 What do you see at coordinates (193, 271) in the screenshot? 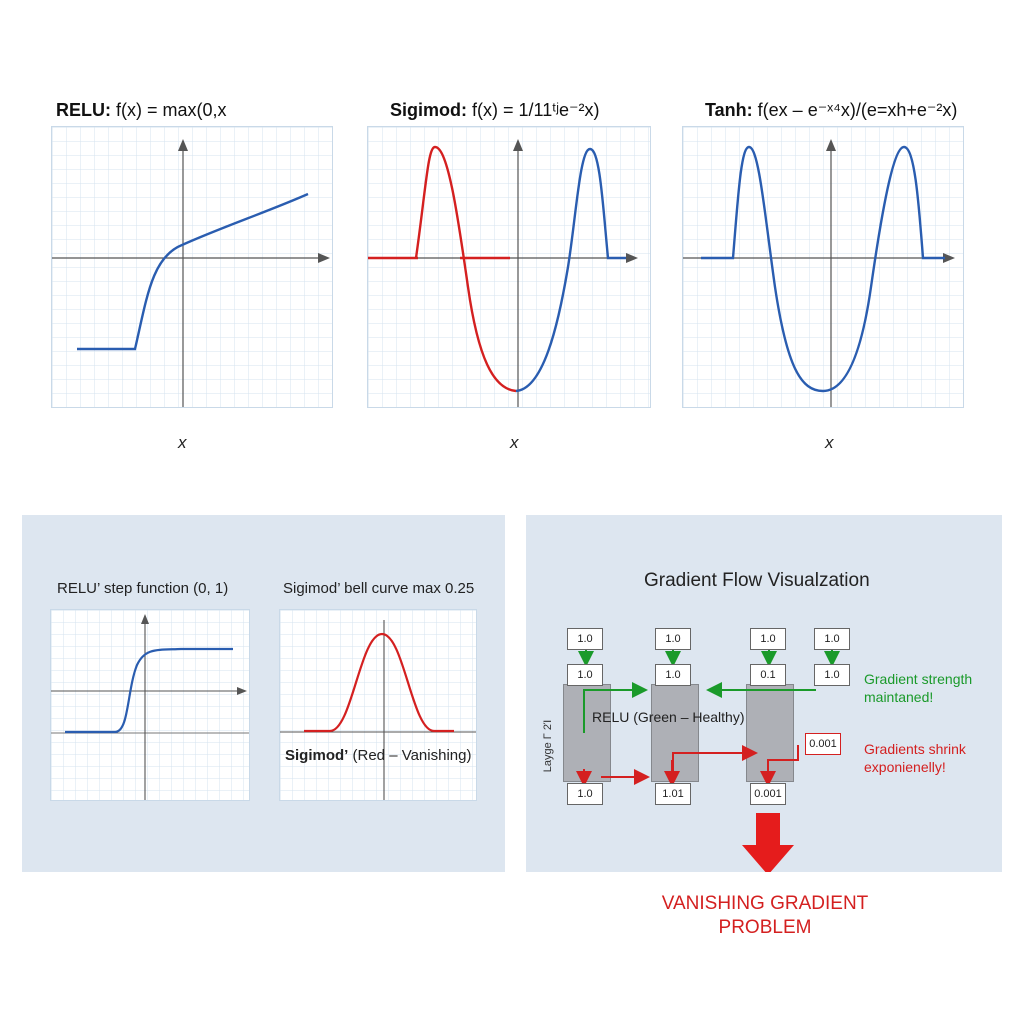
I see `relu-curve` at bounding box center [193, 271].